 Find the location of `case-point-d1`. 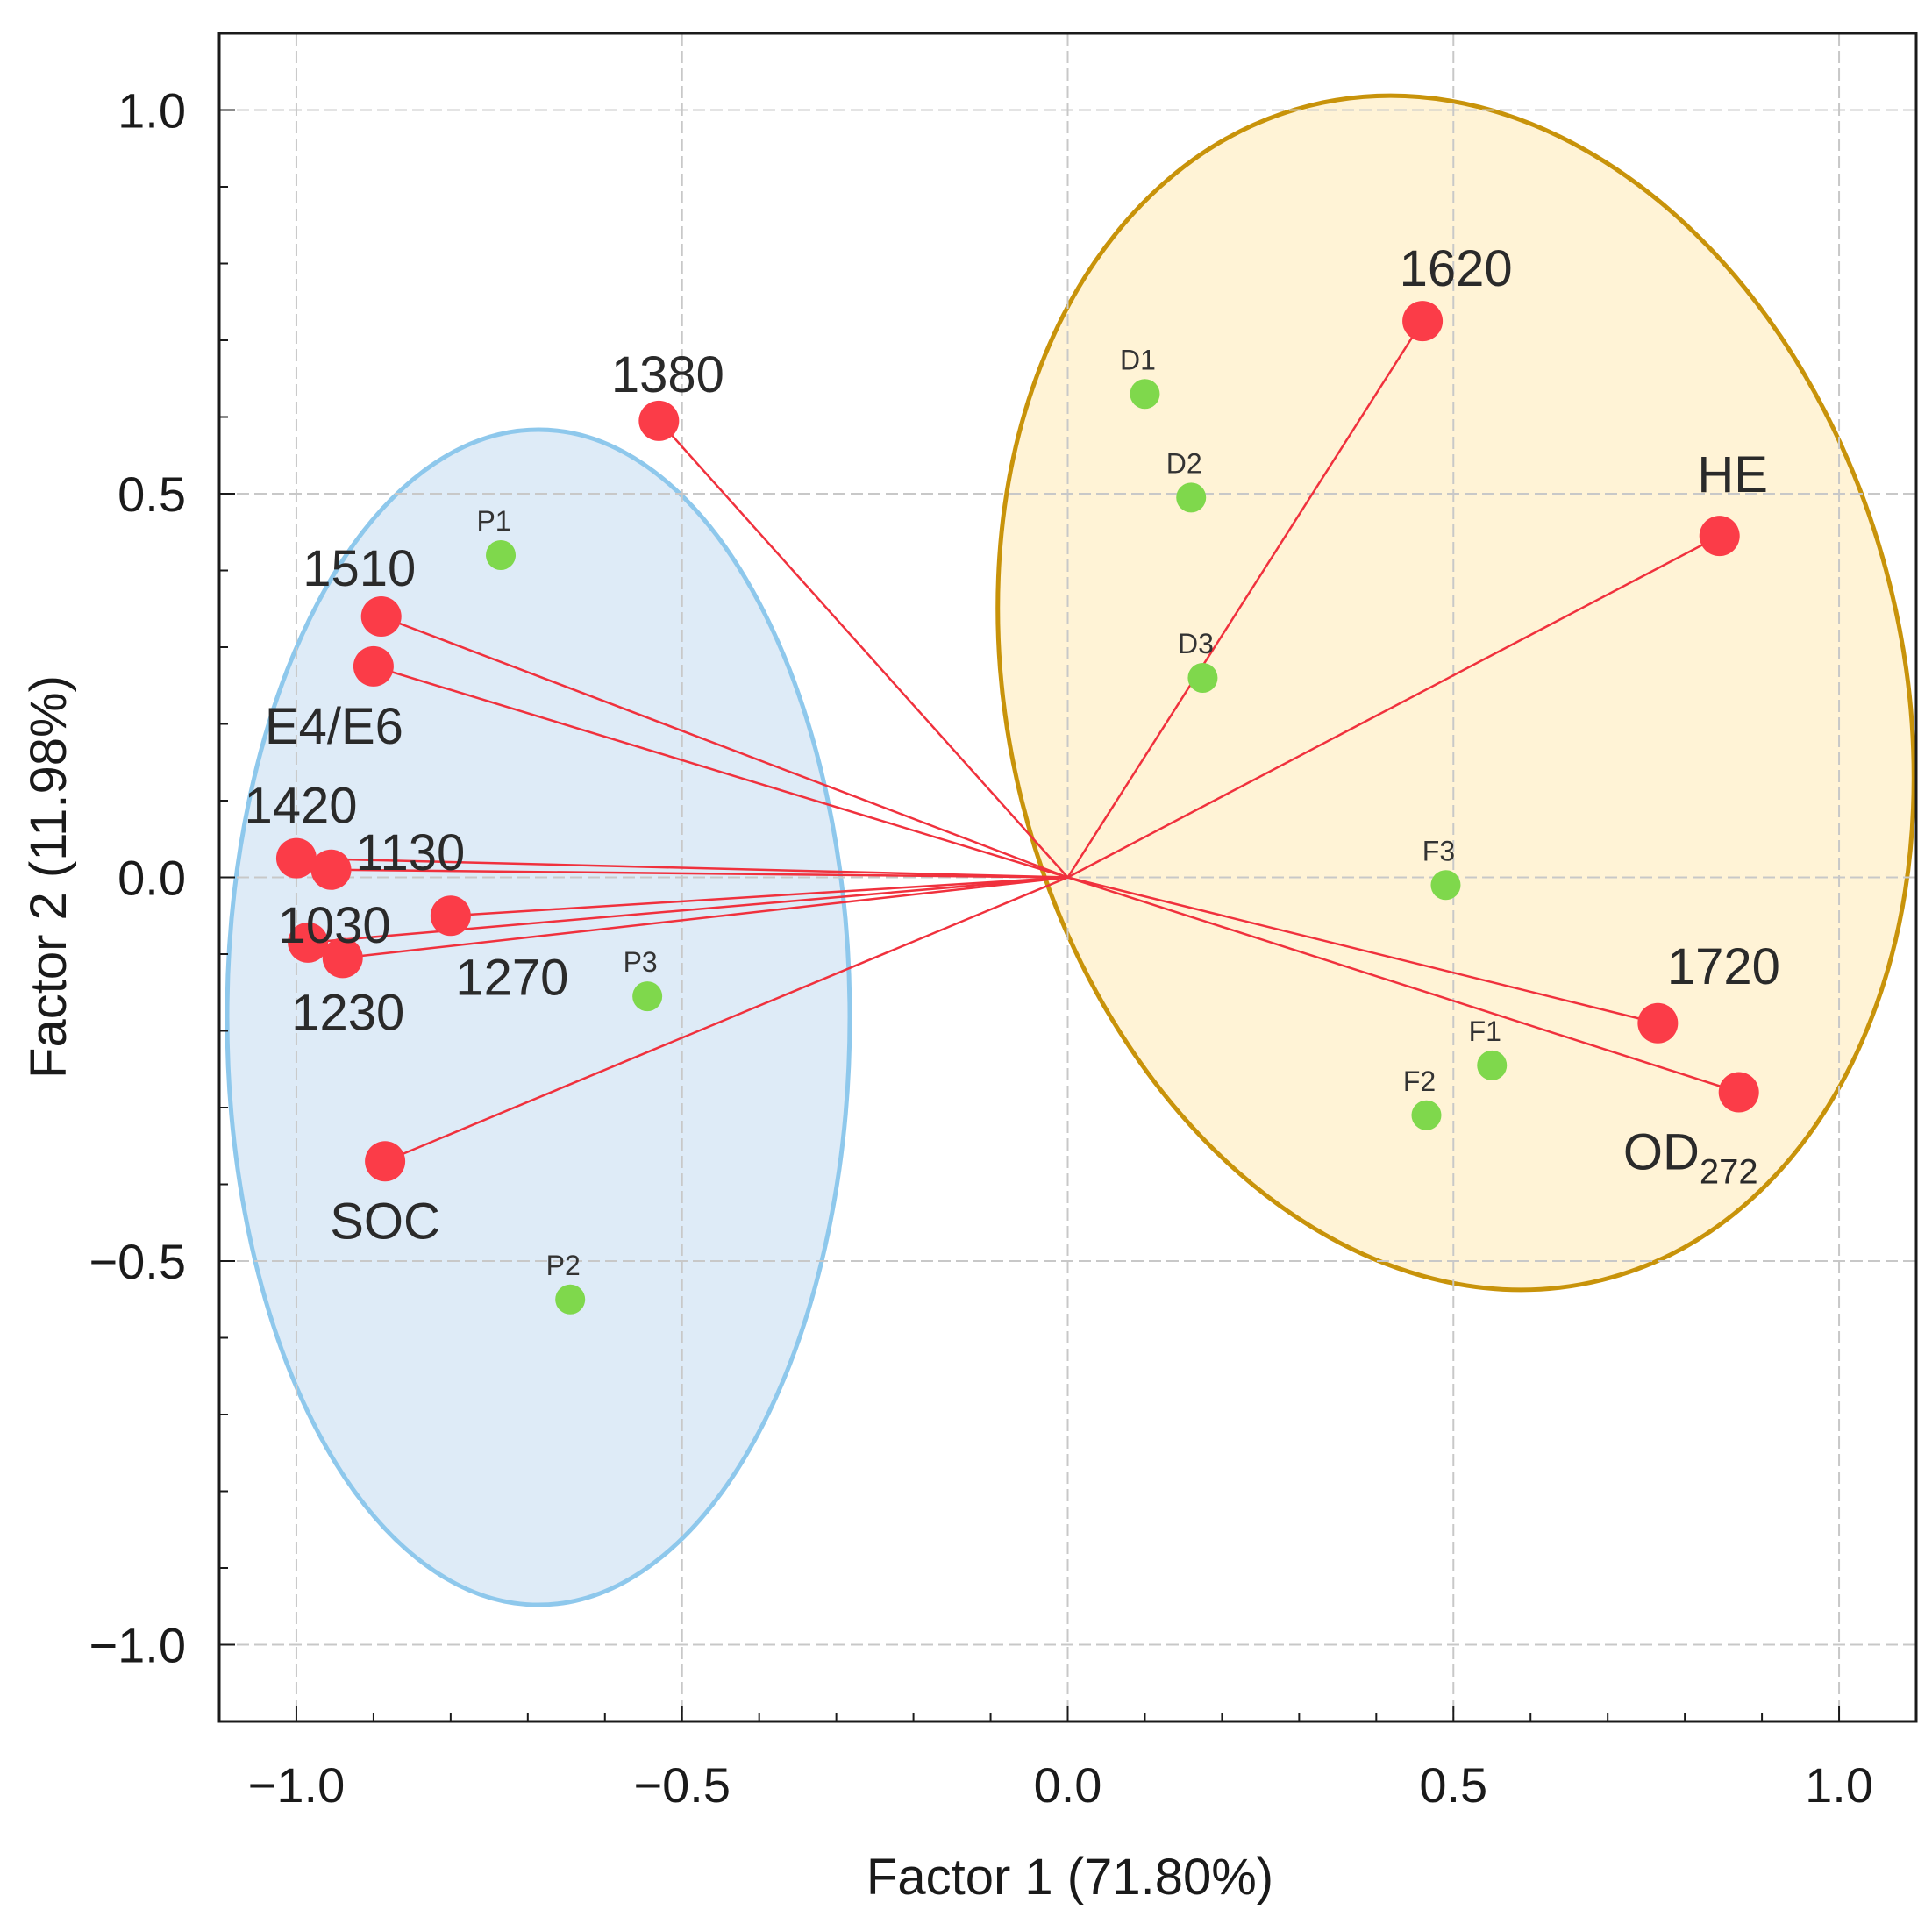

case-point-d1 is located at coordinates (1145, 394).